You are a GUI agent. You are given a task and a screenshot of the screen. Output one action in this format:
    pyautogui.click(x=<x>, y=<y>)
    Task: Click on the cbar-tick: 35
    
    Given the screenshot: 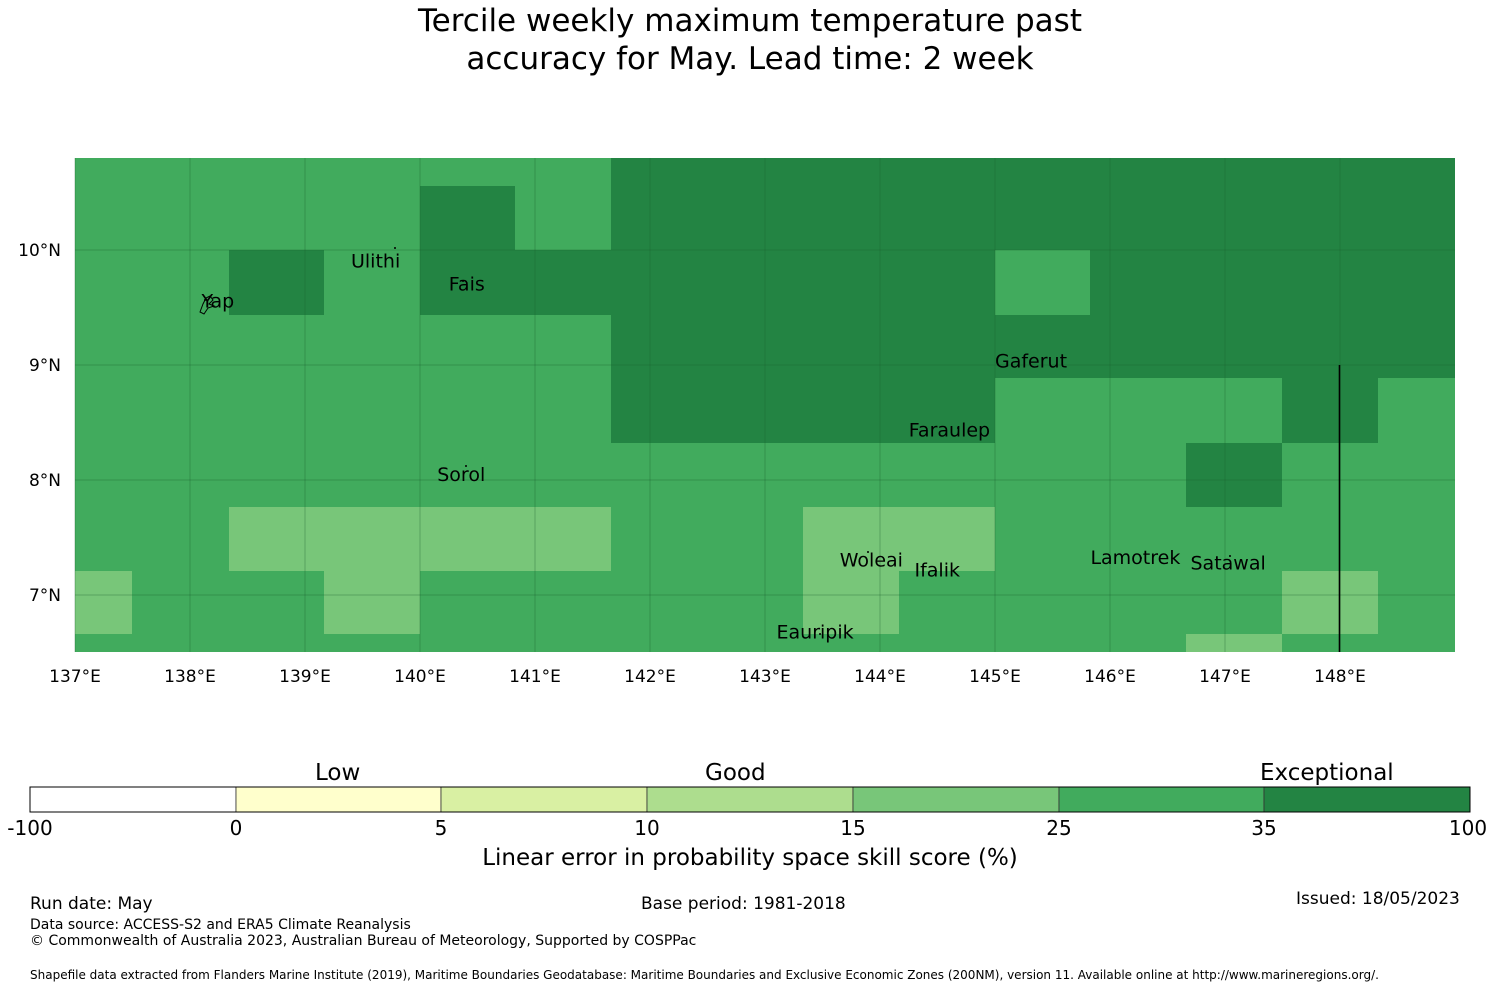 What is the action you would take?
    pyautogui.click(x=1264, y=828)
    